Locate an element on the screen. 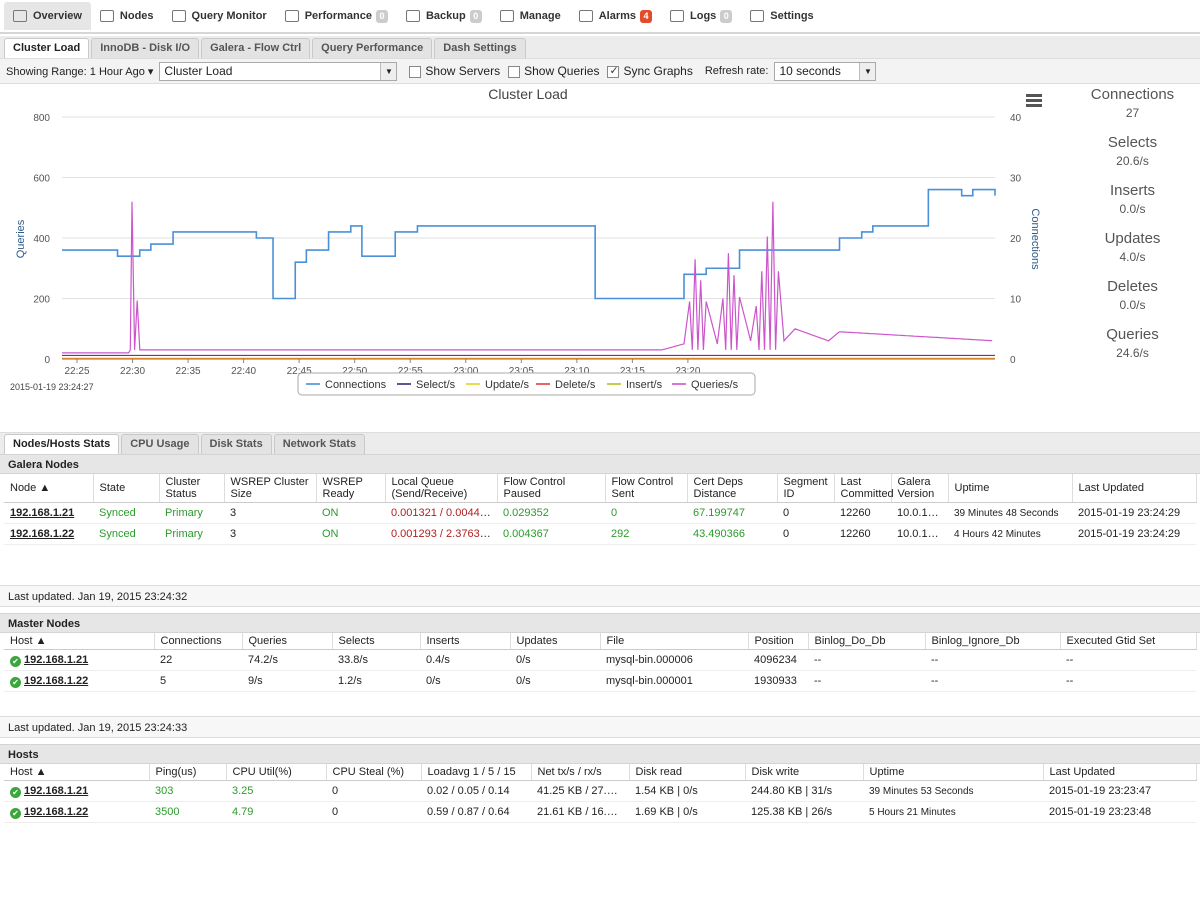 The image size is (1200, 912). tab-nodes-hosts-stats: Nodes/Hosts Stats is located at coordinates (62, 444).